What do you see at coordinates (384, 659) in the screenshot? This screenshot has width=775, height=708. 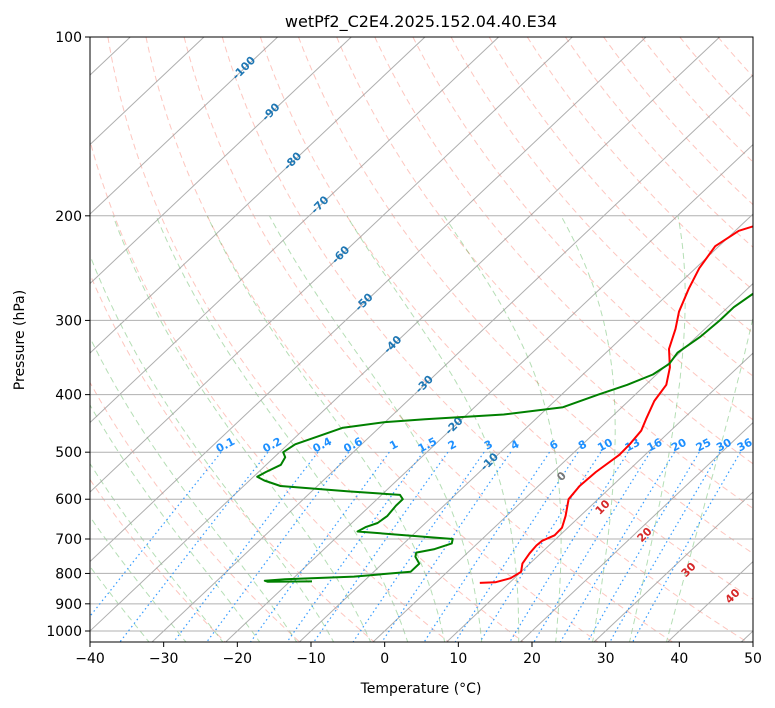 I see `x-tick-label: 0` at bounding box center [384, 659].